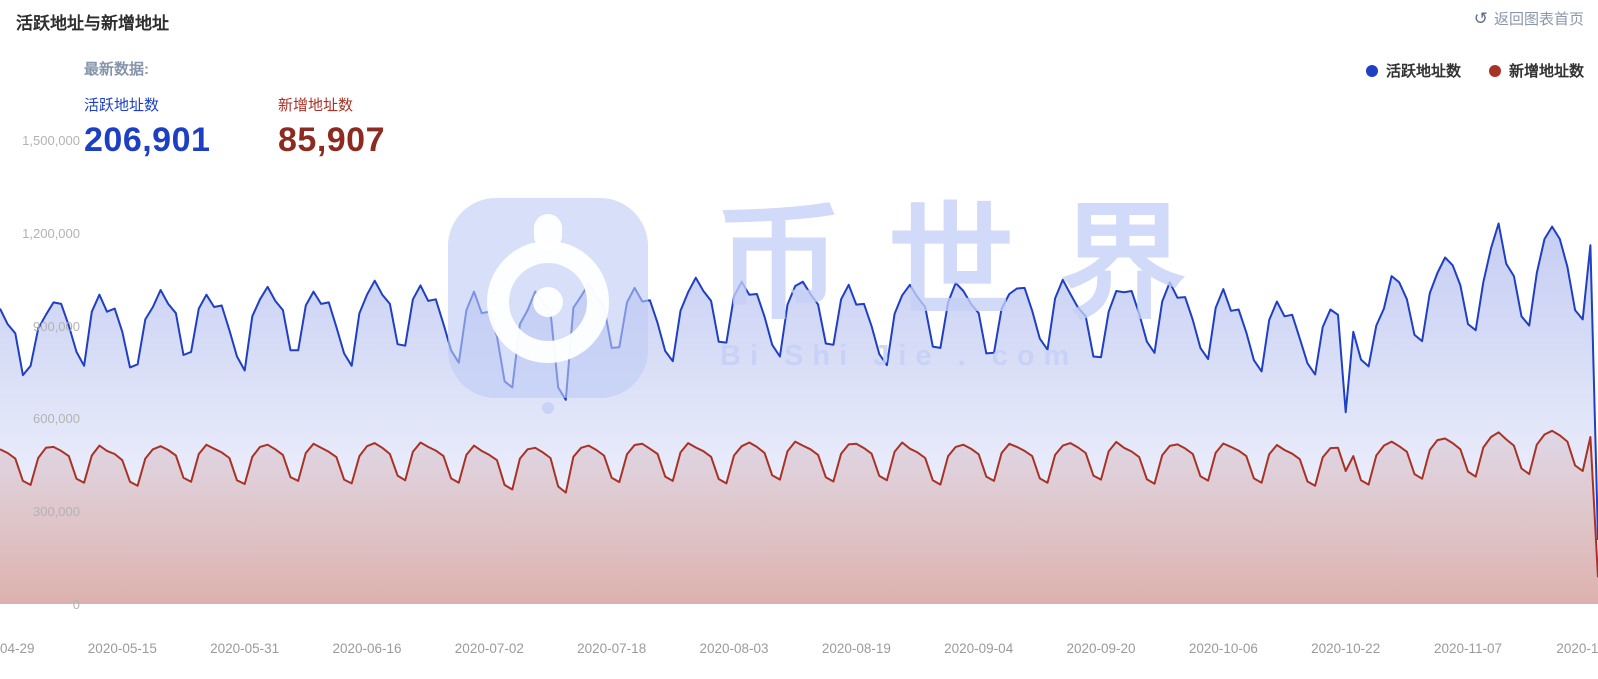 The width and height of the screenshot is (1598, 679). I want to click on back-link-label: 返回图表首页, so click(1538, 19).